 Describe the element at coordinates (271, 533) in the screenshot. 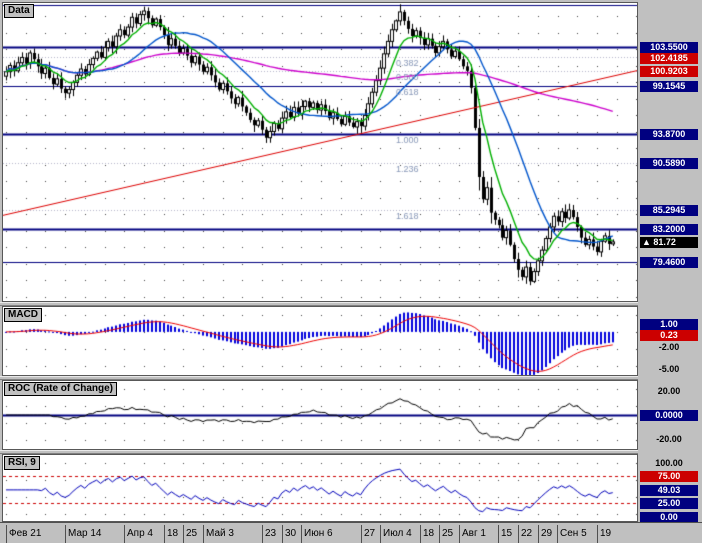

I see `date-tick-label: 23` at that location.